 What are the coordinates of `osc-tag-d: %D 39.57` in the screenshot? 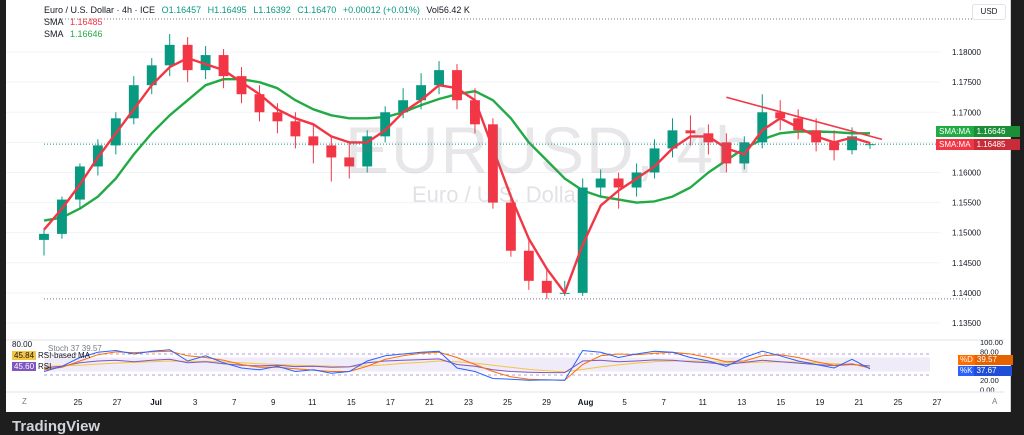 It's located at (985, 360).